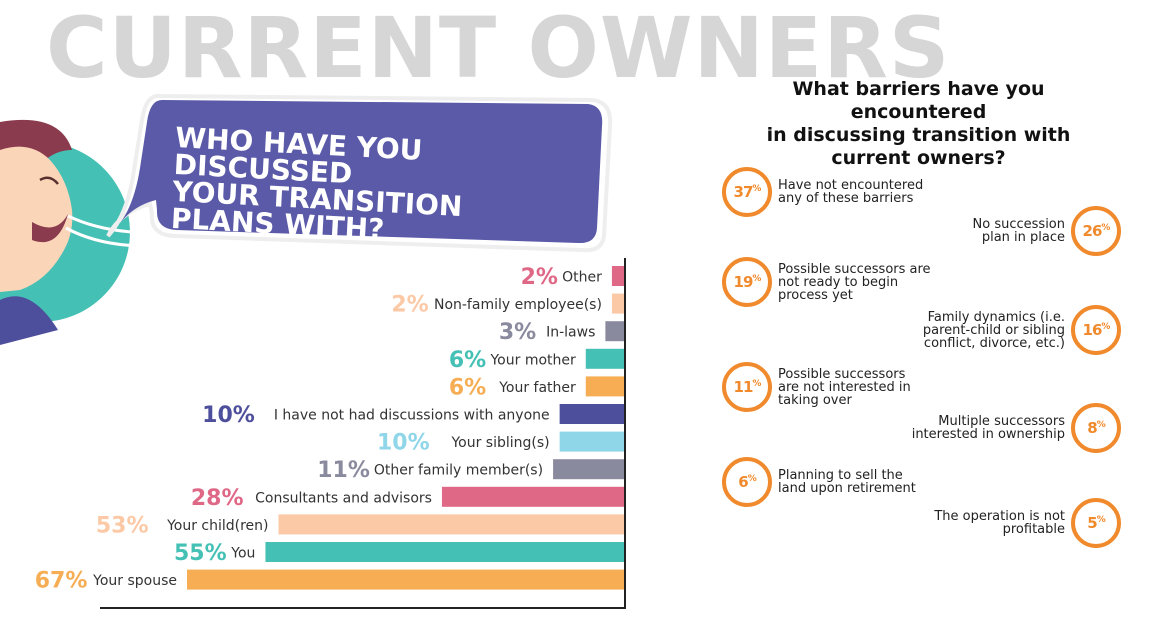  I want to click on percent-badge: 5%, so click(1096, 523).